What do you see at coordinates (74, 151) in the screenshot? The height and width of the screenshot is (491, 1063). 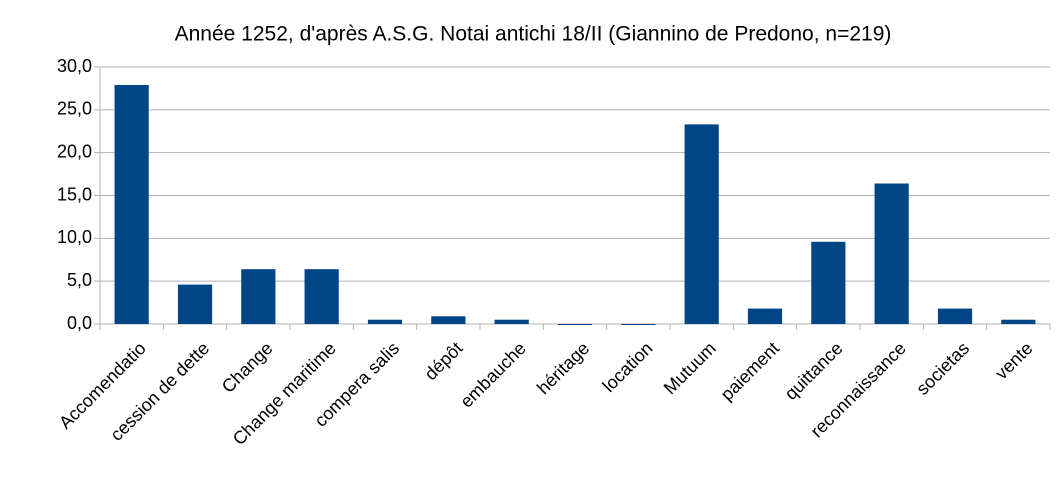 I see `y-tick-label: 20,0` at bounding box center [74, 151].